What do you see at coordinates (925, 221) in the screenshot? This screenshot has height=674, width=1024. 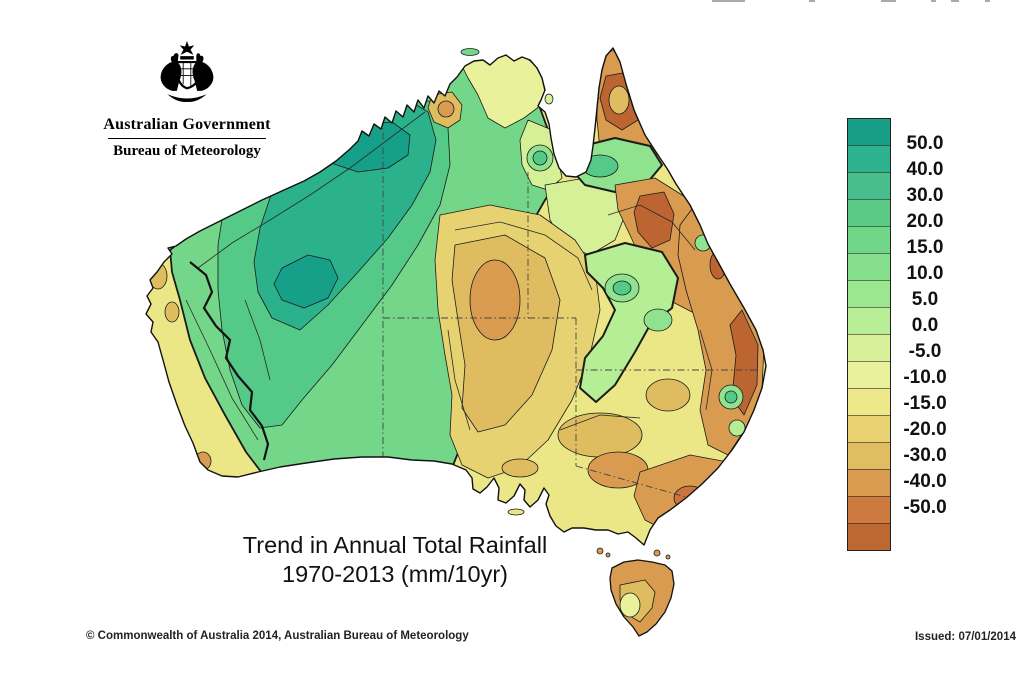 I see `legend-tick-label: 20.0` at bounding box center [925, 221].